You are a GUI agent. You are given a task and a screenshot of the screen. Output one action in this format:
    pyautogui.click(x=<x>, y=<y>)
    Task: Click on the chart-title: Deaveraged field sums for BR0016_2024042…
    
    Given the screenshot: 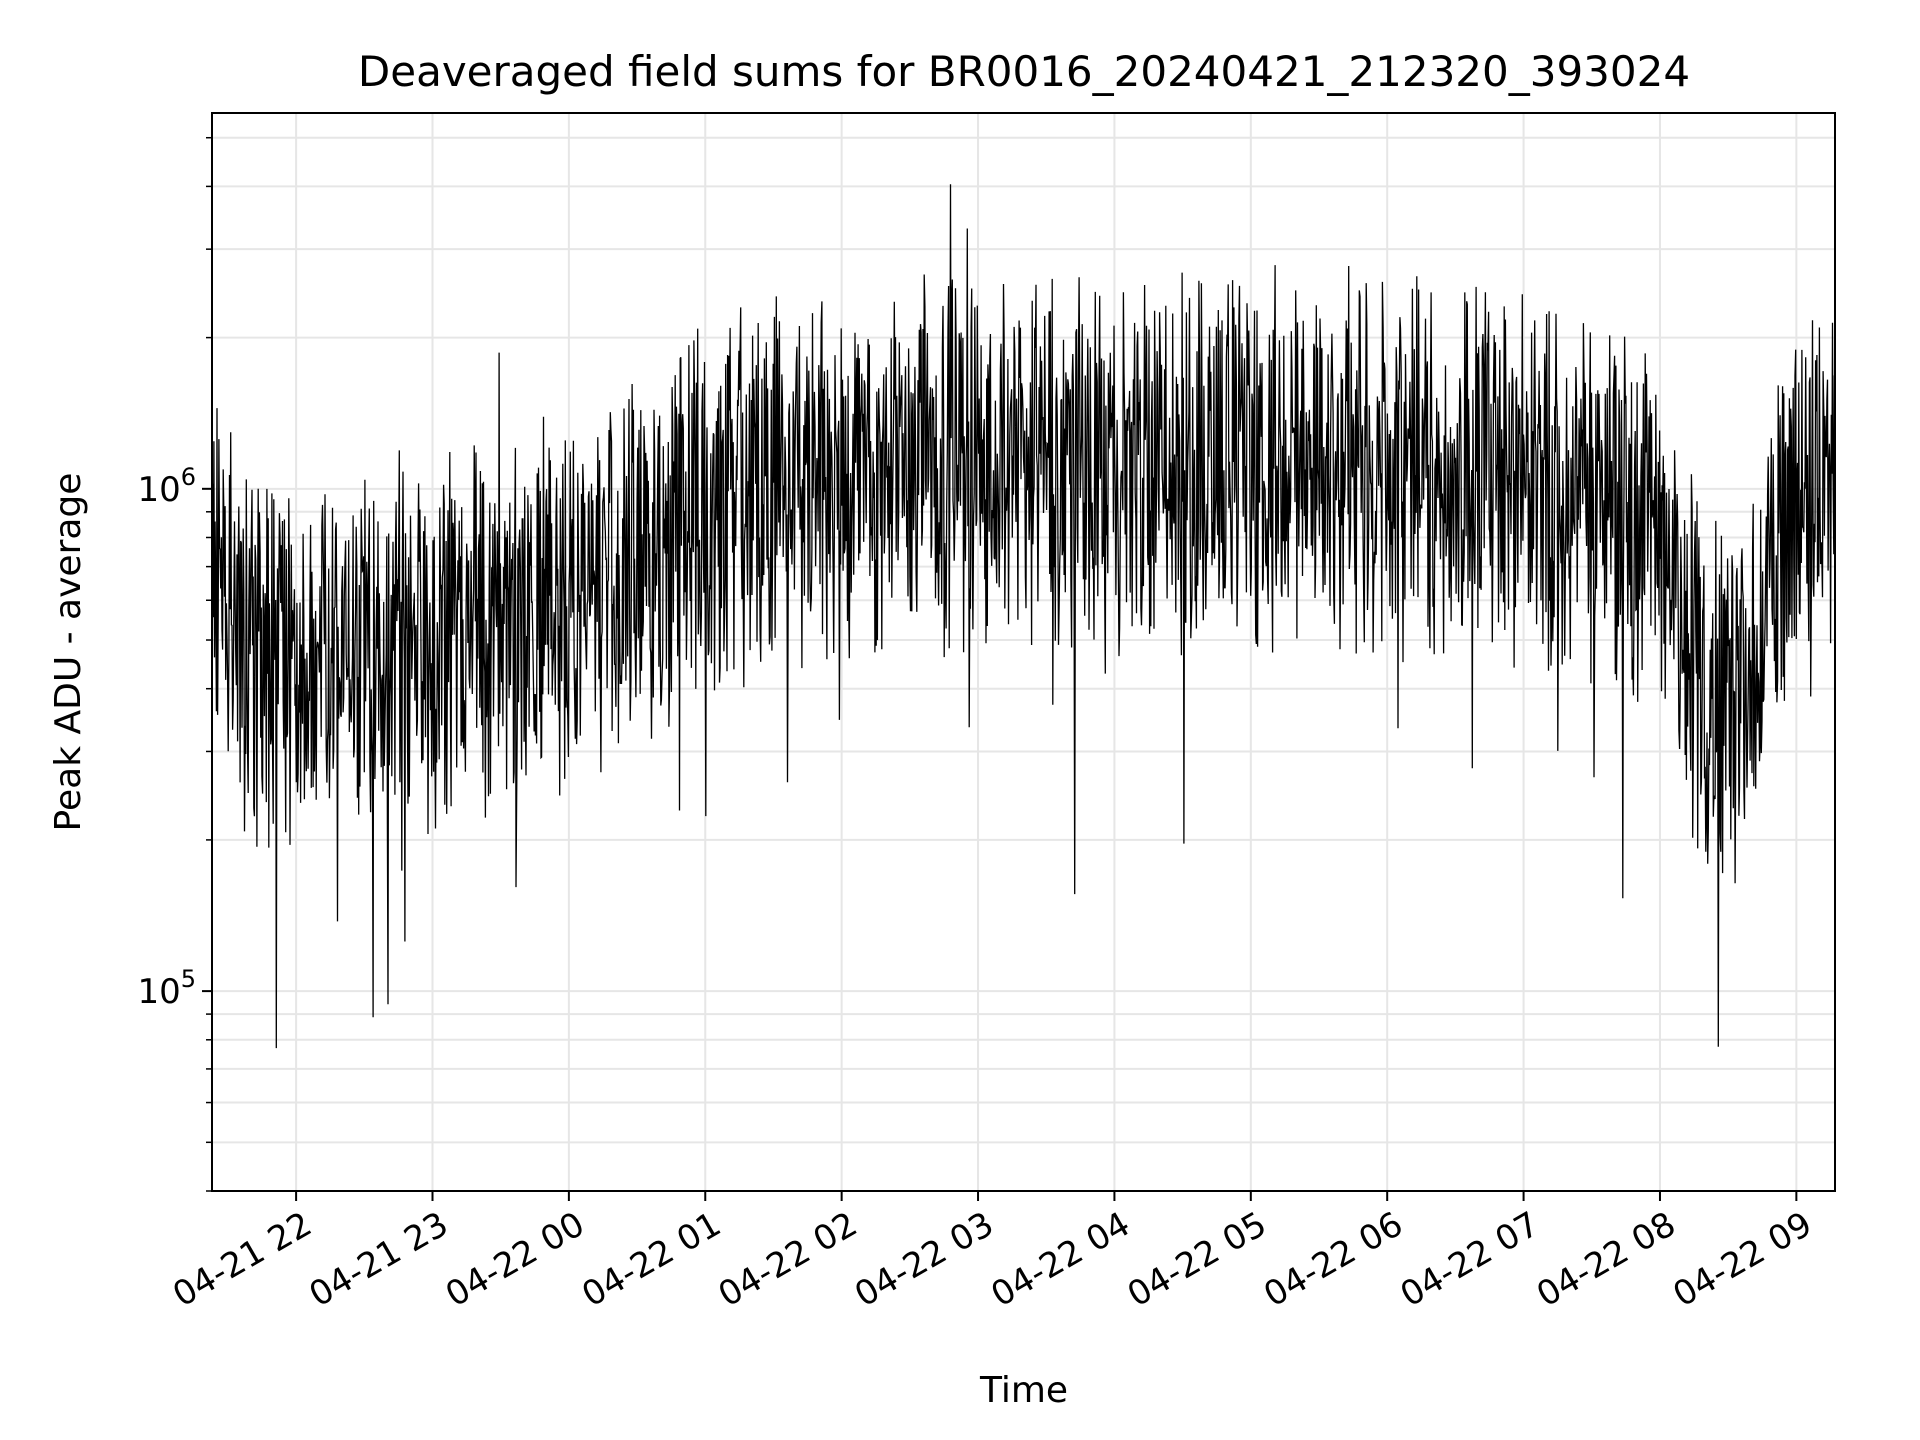 What is the action you would take?
    pyautogui.click(x=1024, y=71)
    